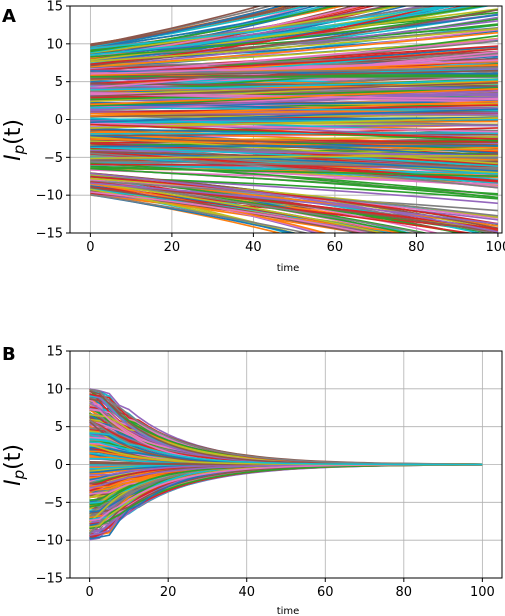 This screenshot has height=616, width=505. What do you see at coordinates (49, 196) in the screenshot?
I see `y-tick-label: −10` at bounding box center [49, 196].